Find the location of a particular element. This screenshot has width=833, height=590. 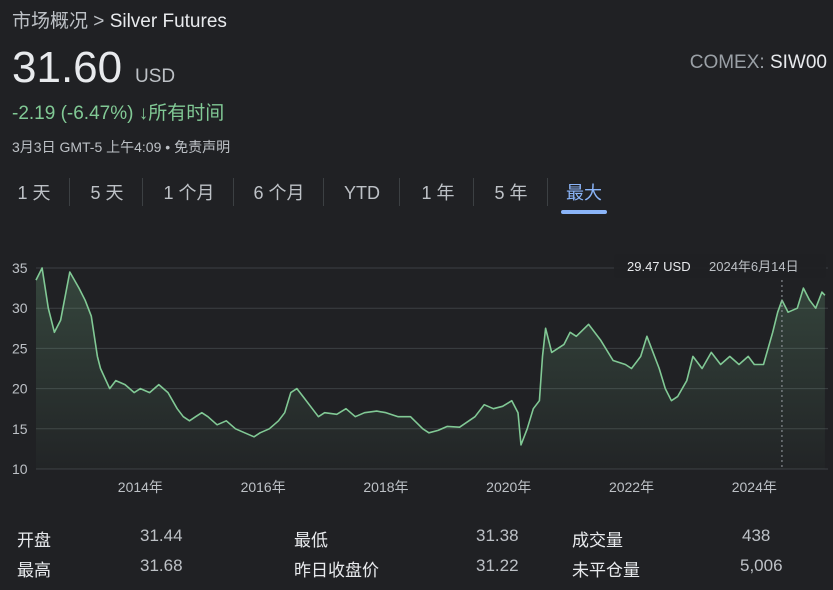

low-value: 31.38 is located at coordinates (497, 535).